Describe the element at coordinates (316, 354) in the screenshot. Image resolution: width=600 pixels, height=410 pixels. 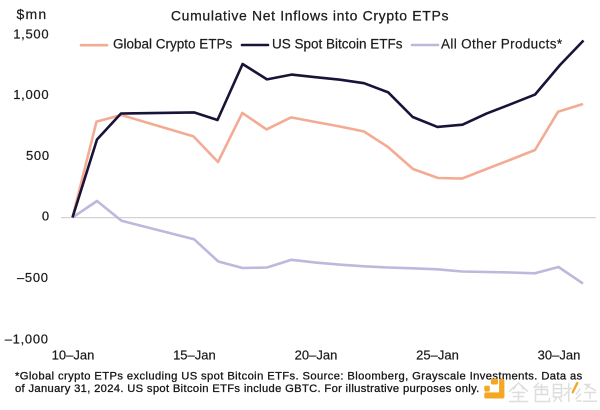
I see `svg-text: 20–Jan` at that location.